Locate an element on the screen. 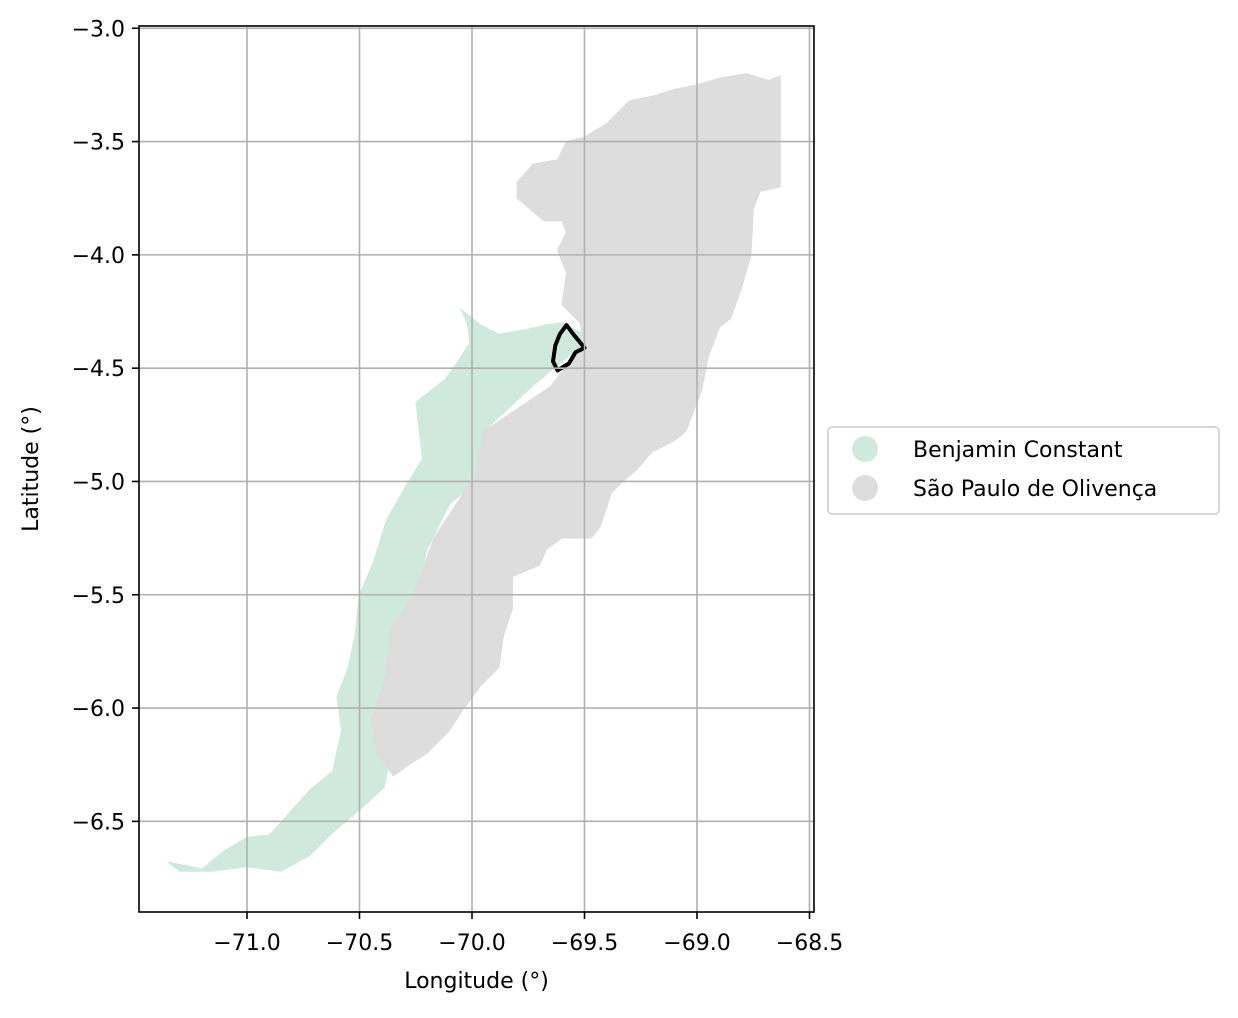  y-tick-label: −6.0 is located at coordinates (98, 709).